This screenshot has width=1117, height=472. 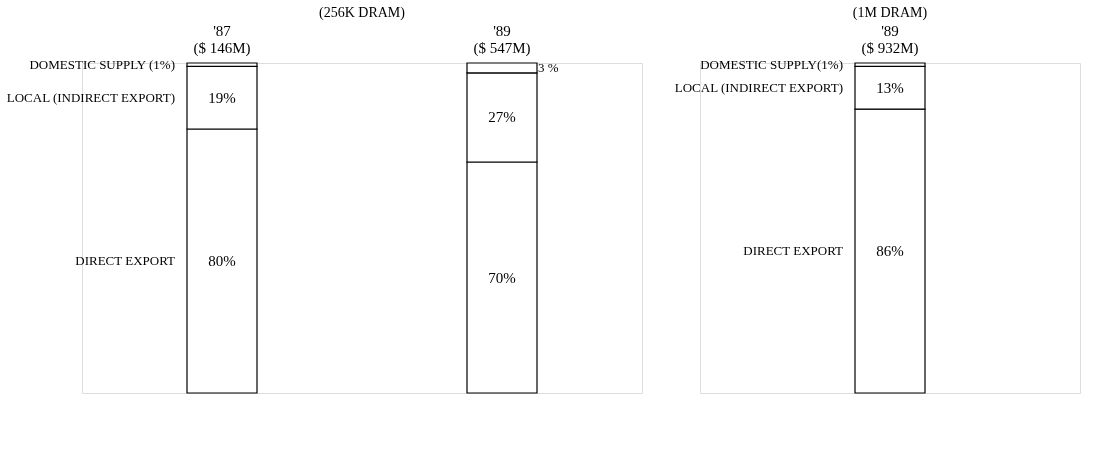 What do you see at coordinates (502, 117) in the screenshot?
I see `data-label: 27%` at bounding box center [502, 117].